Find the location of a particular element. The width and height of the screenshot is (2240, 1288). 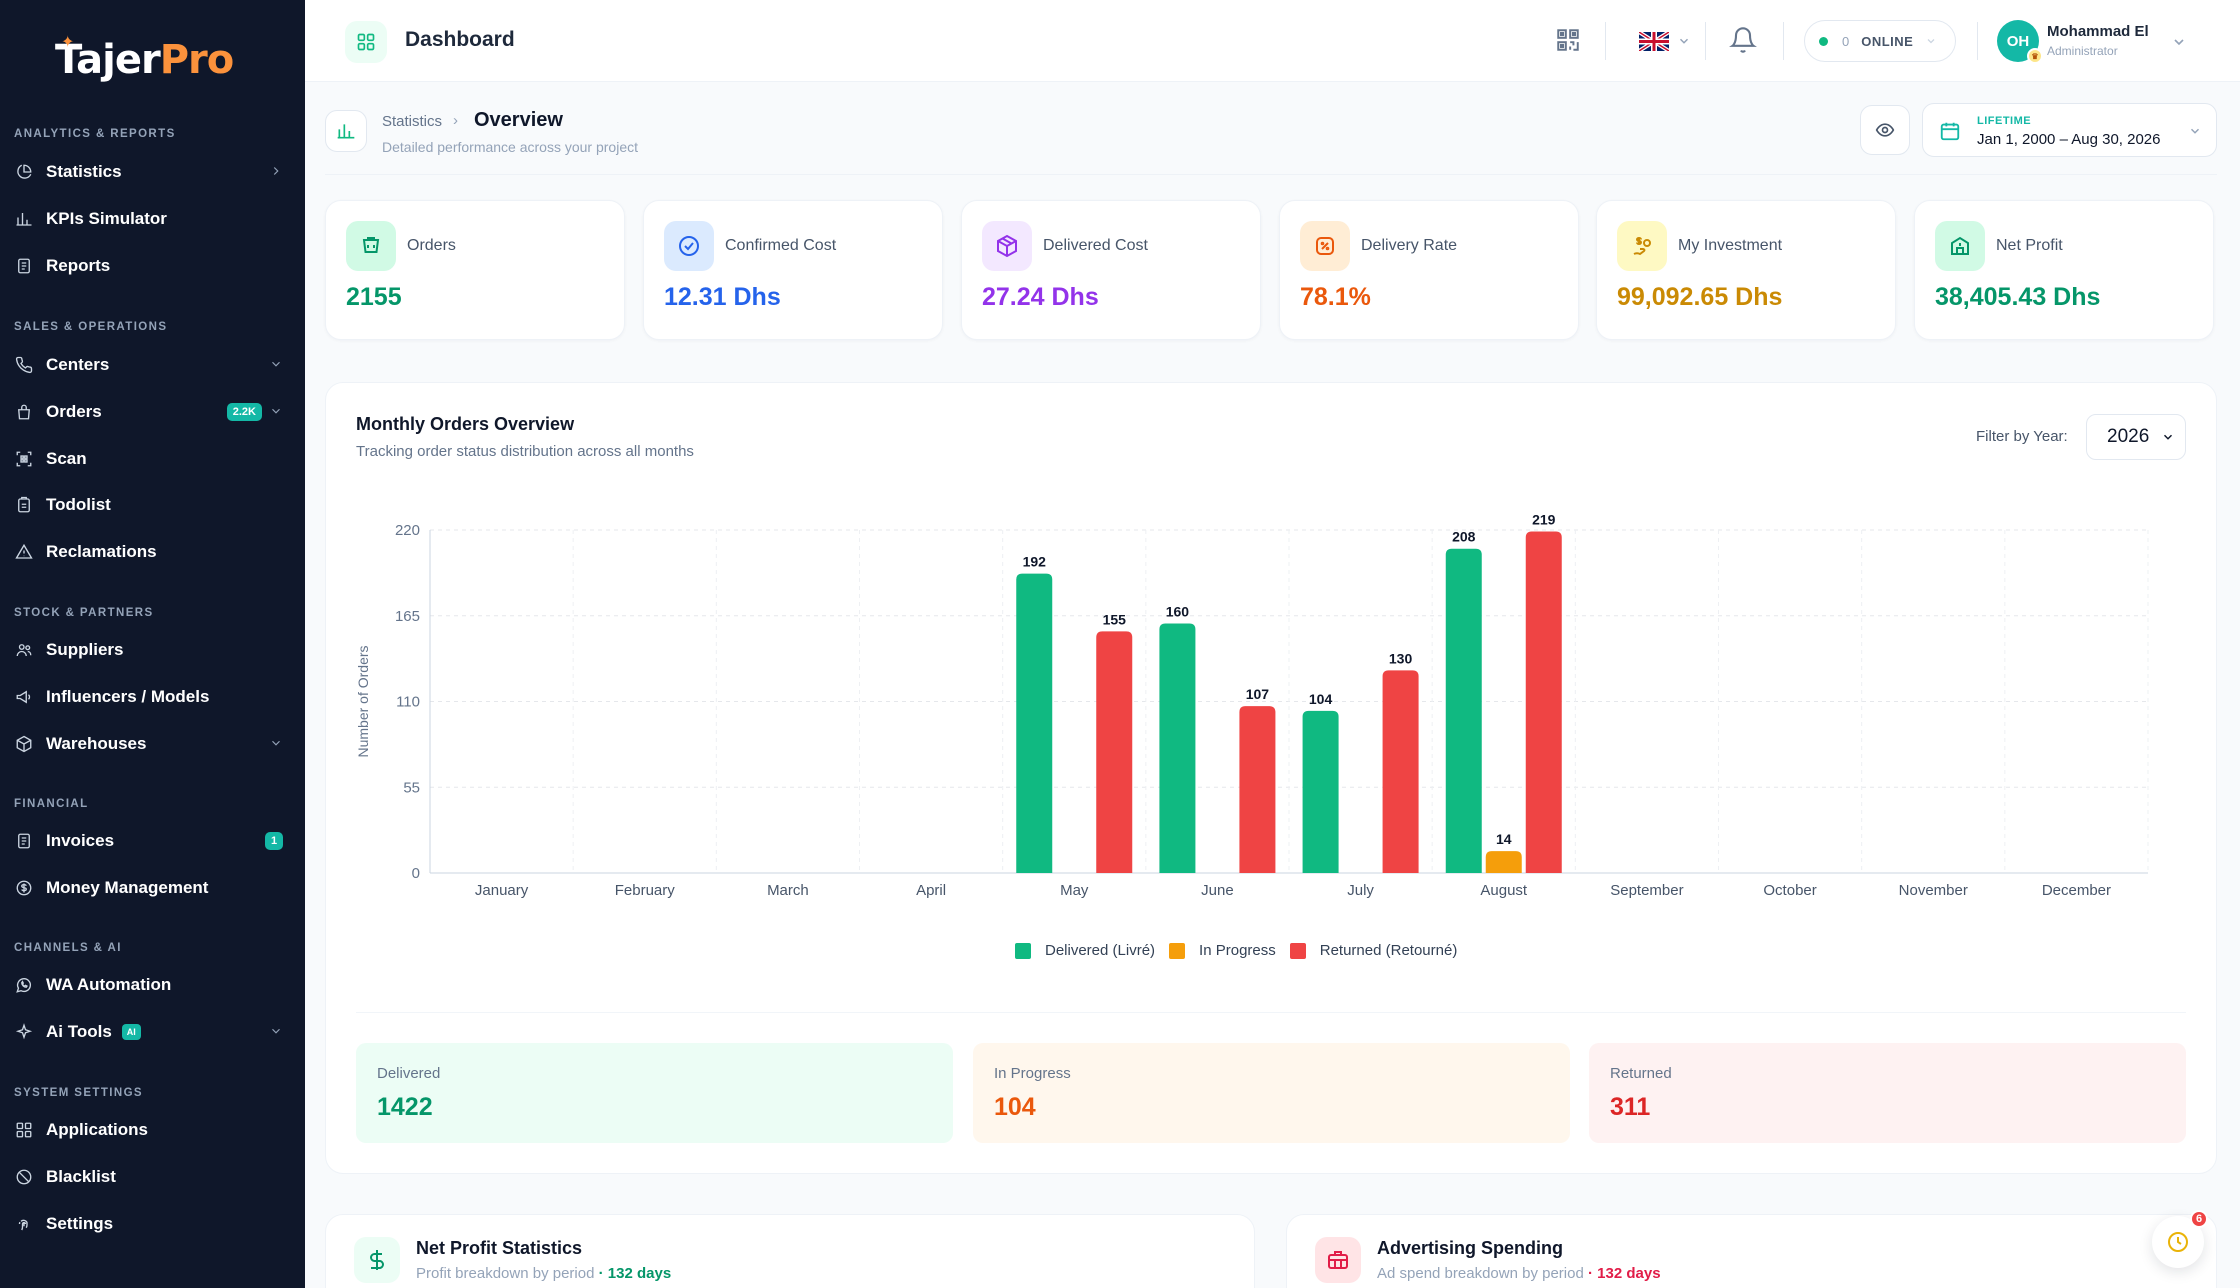

sidebar-item-applications: Applications is located at coordinates (152, 1130).